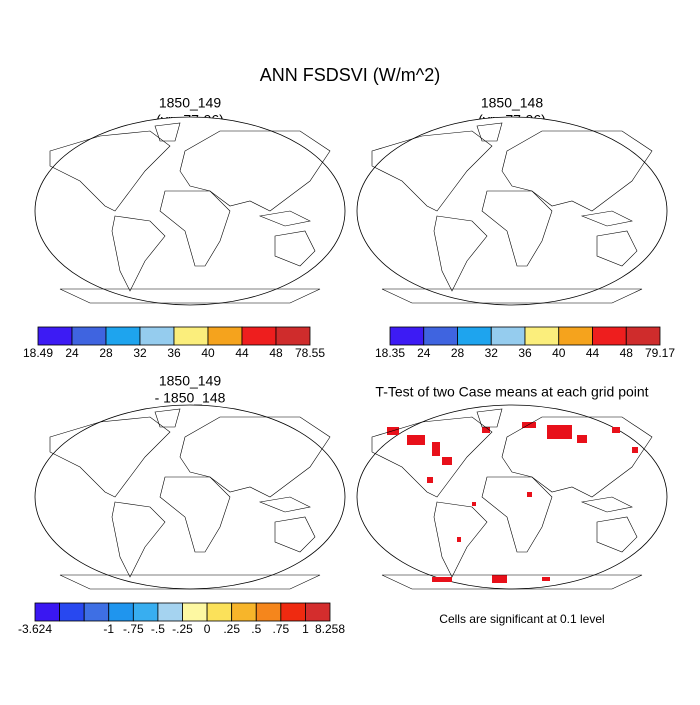 This screenshot has height=705, width=700. I want to click on colorbar-label: -.25, so click(182, 629).